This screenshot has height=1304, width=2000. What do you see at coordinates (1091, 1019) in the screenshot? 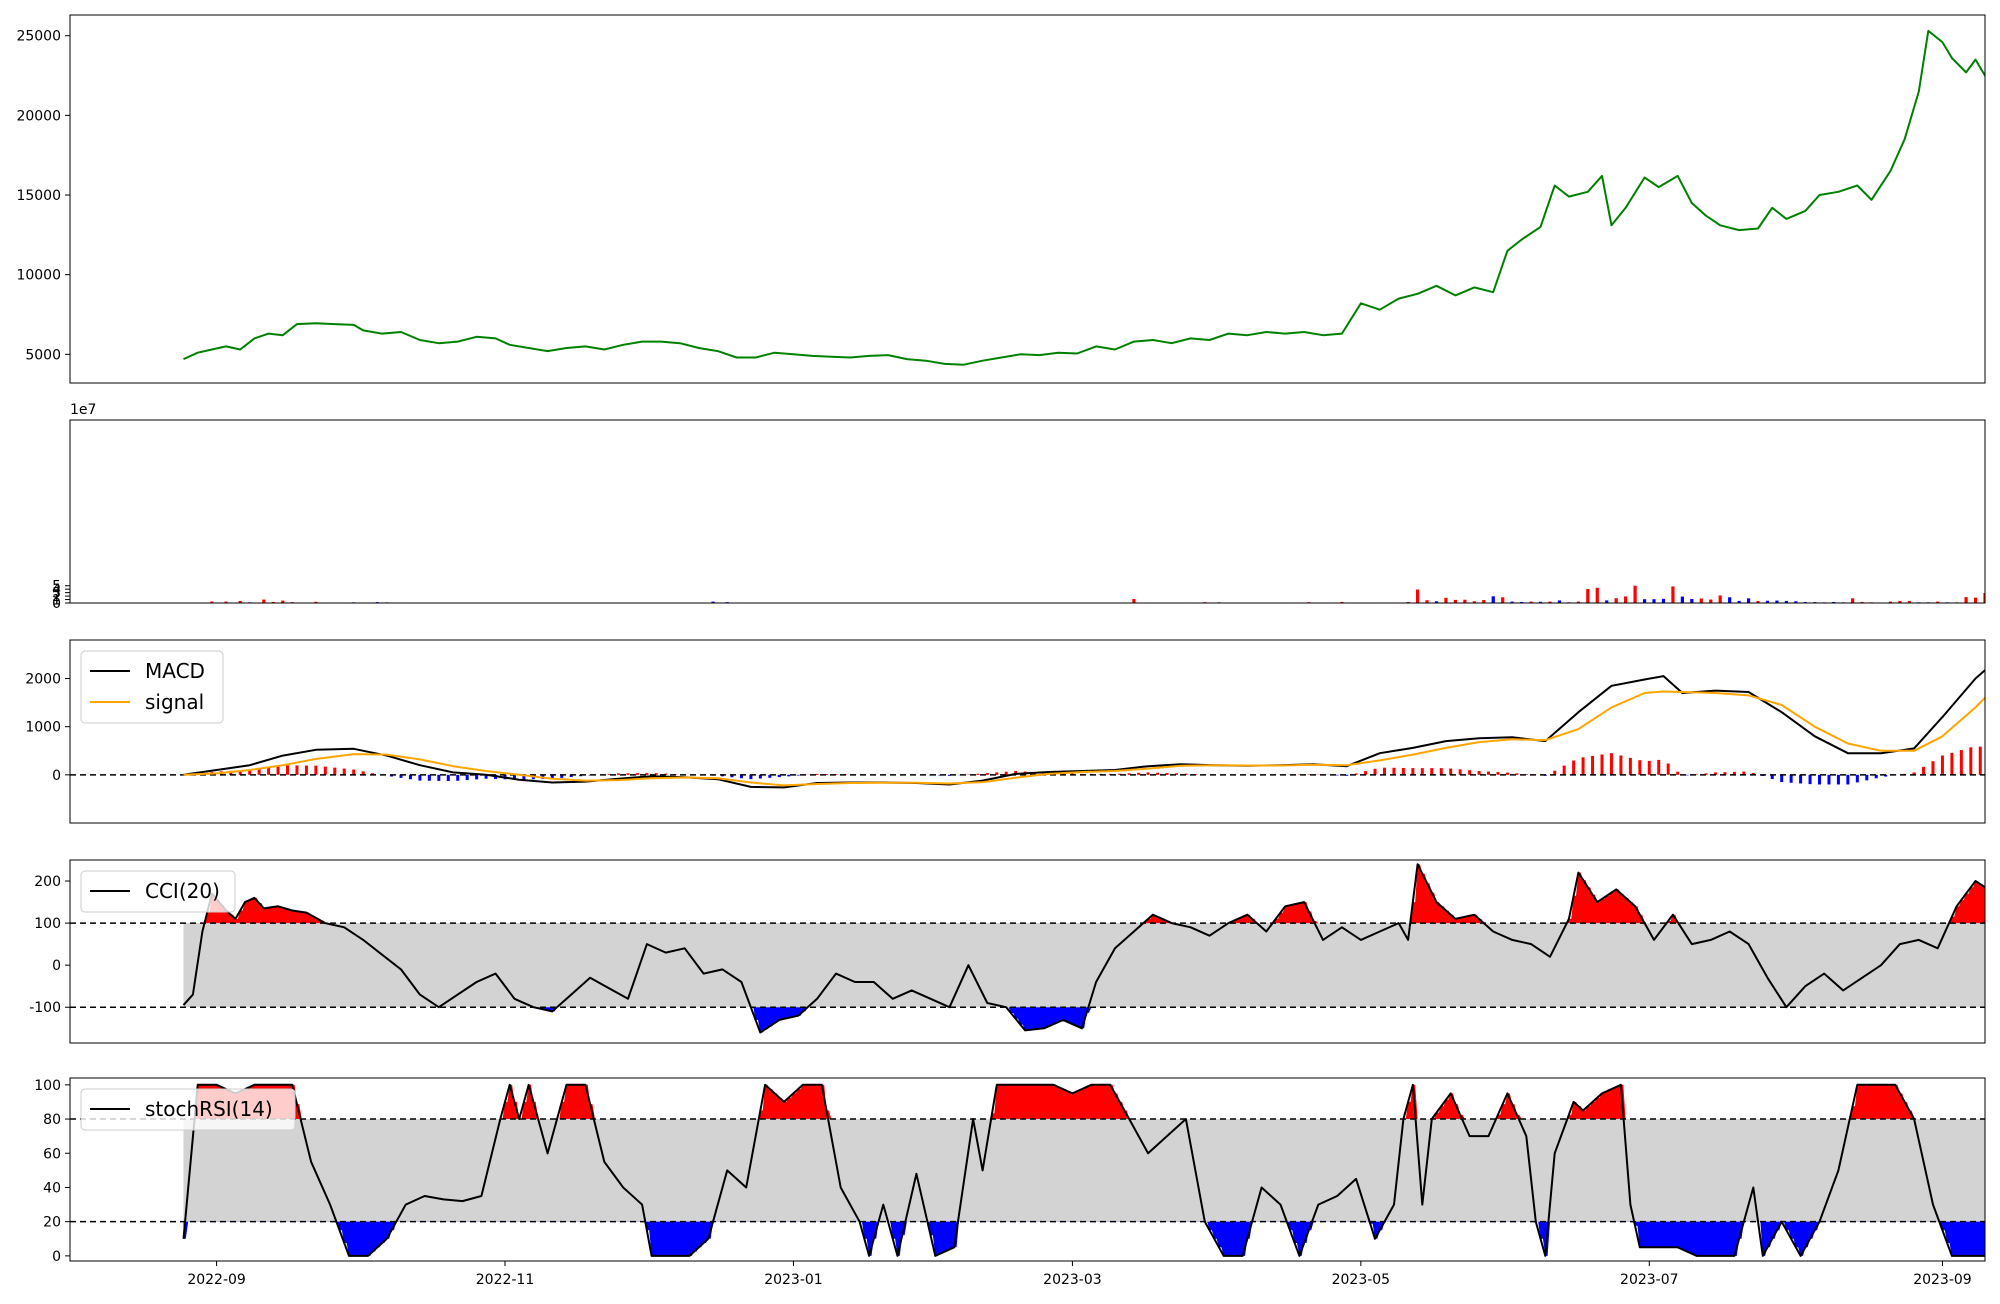
I see `oversold-fill` at bounding box center [1091, 1019].